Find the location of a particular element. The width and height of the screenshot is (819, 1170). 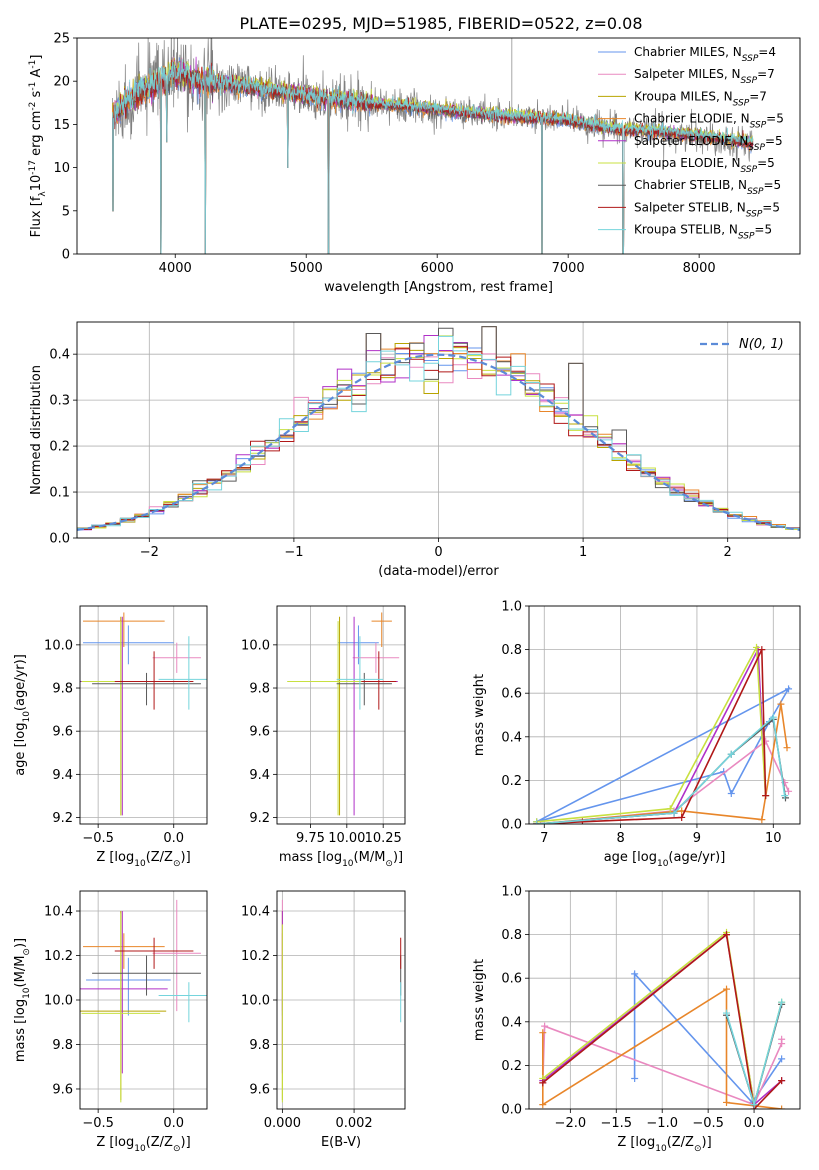

errorbar-point-salpeter-stelib is located at coordinates (379, 680).